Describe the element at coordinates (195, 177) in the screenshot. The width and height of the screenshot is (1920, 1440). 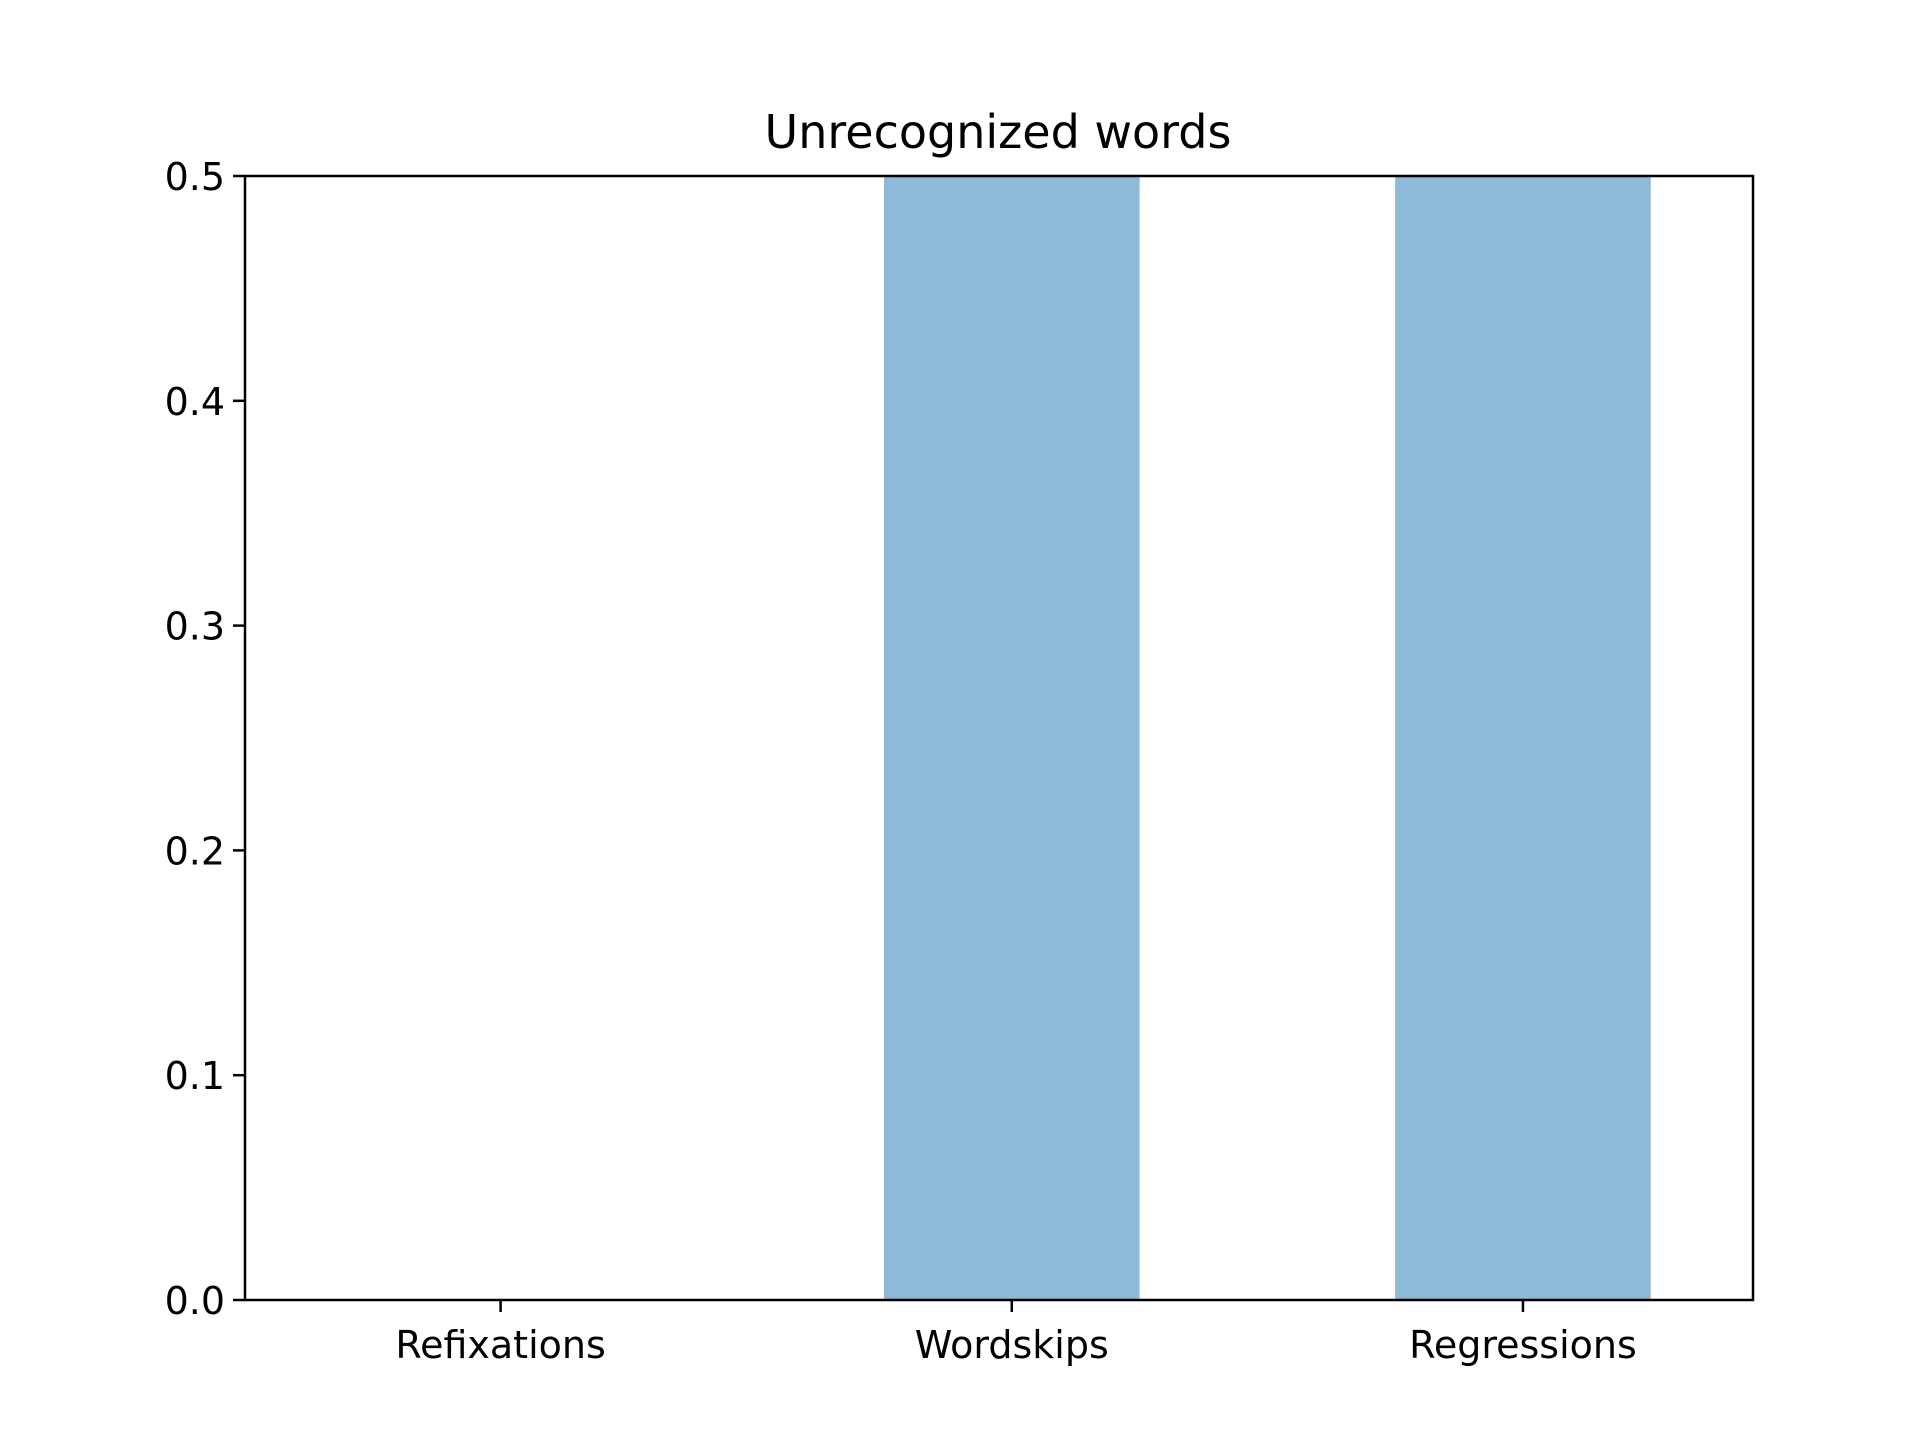
I see `y-tick-label-5: 0.5` at that location.